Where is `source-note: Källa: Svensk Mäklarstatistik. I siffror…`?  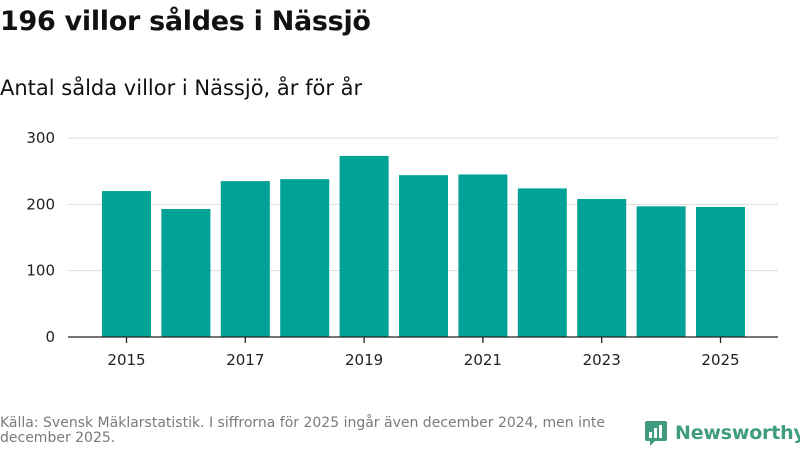
source-note: Källa: Svensk Mäklarstatistik. I siffror… is located at coordinates (302, 430).